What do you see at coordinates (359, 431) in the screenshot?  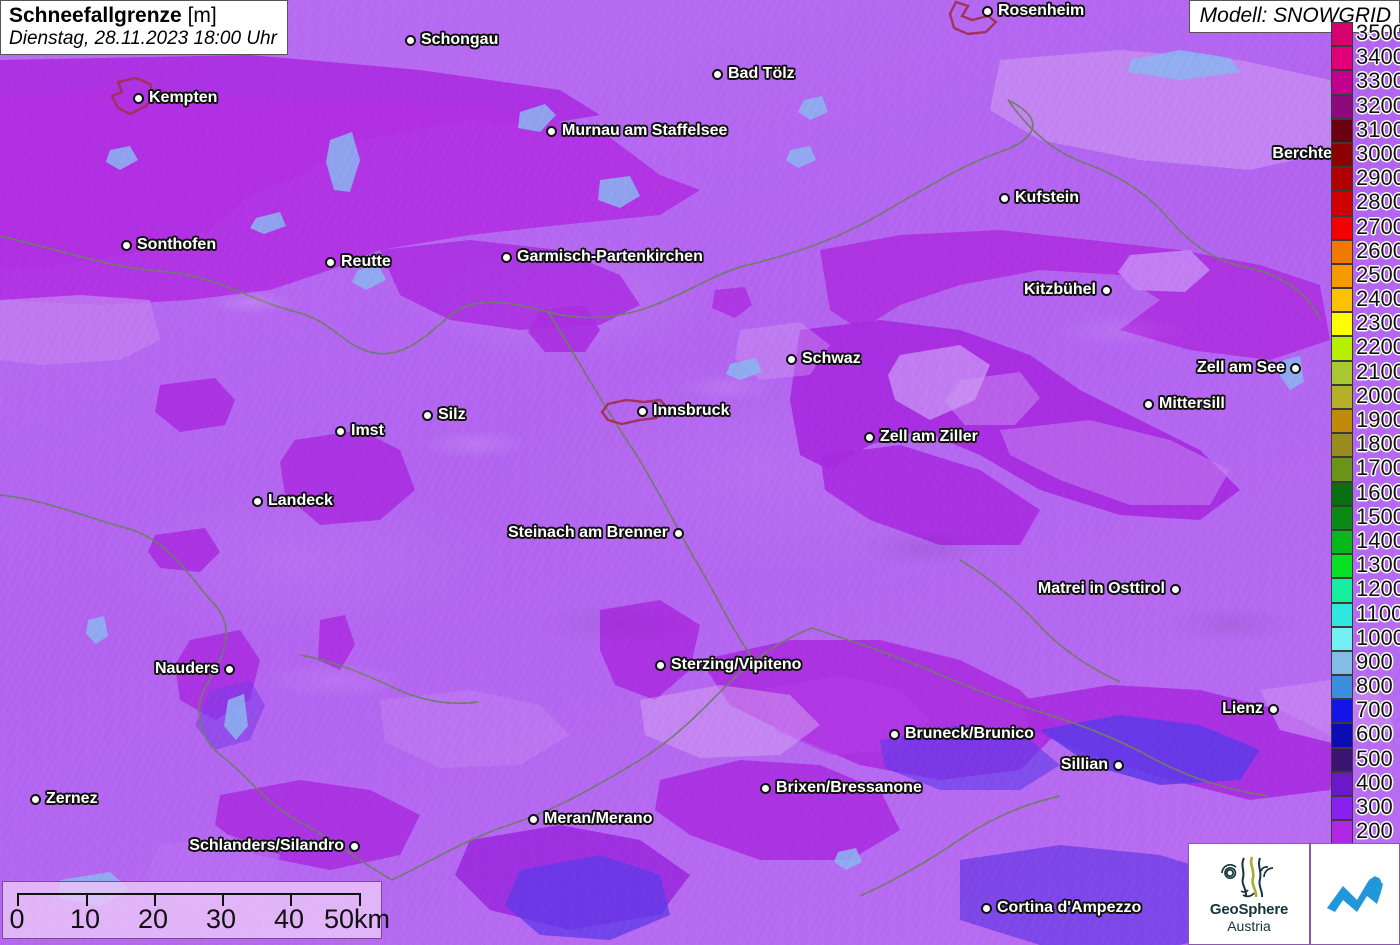 I see `city-marker: Imst` at bounding box center [359, 431].